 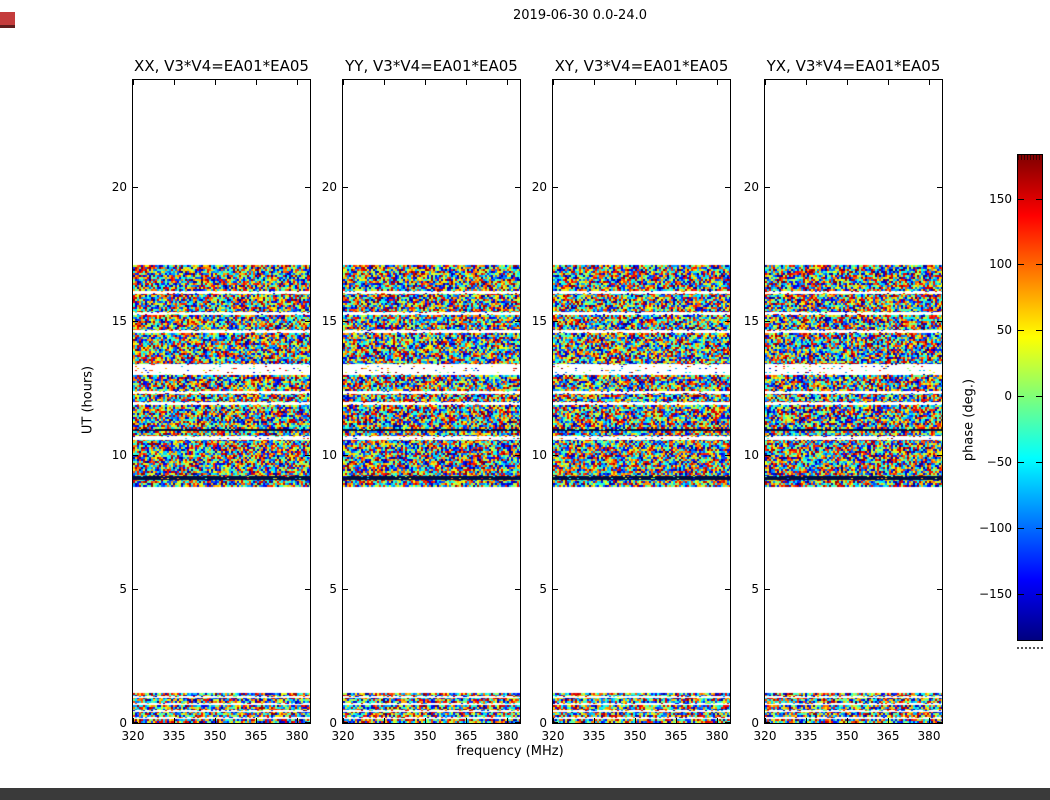 What do you see at coordinates (853, 401) in the screenshot?
I see `phase-noise-heatmap-yx` at bounding box center [853, 401].